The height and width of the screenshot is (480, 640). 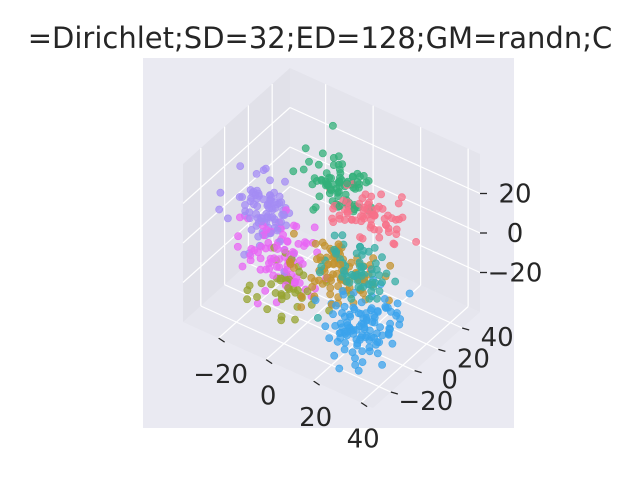 What do you see at coordinates (515, 234) in the screenshot?
I see `z-tick-label: 0` at bounding box center [515, 234].